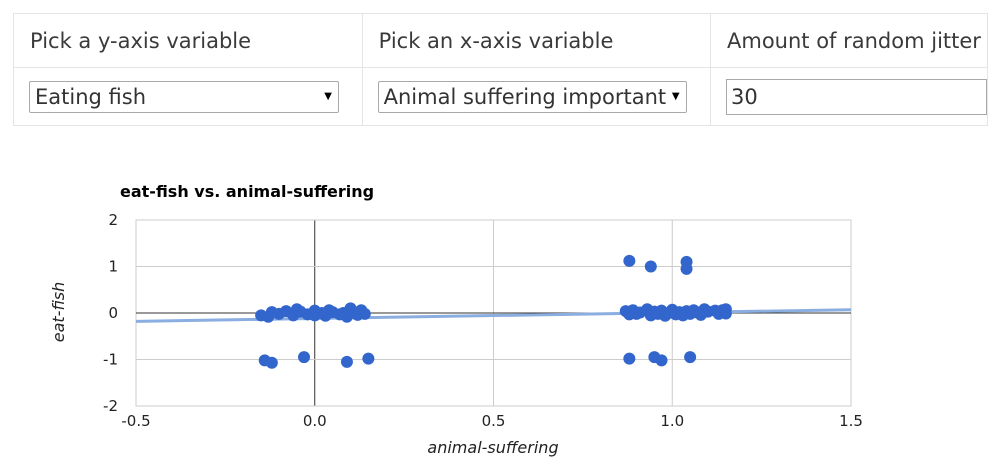 The width and height of the screenshot is (1003, 461). Describe the element at coordinates (672, 421) in the screenshot. I see `x-tick-label: 1.0` at that location.